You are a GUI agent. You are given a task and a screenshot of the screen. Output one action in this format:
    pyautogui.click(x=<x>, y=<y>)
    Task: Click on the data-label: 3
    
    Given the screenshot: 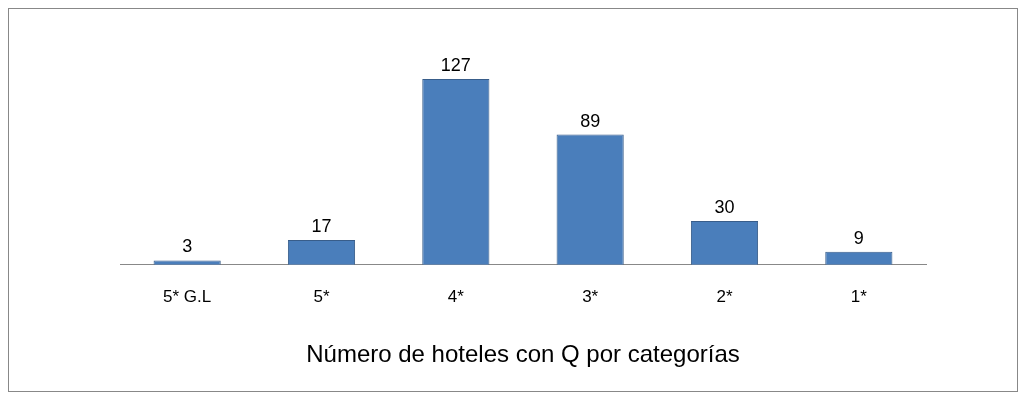 What is the action you would take?
    pyautogui.click(x=187, y=246)
    